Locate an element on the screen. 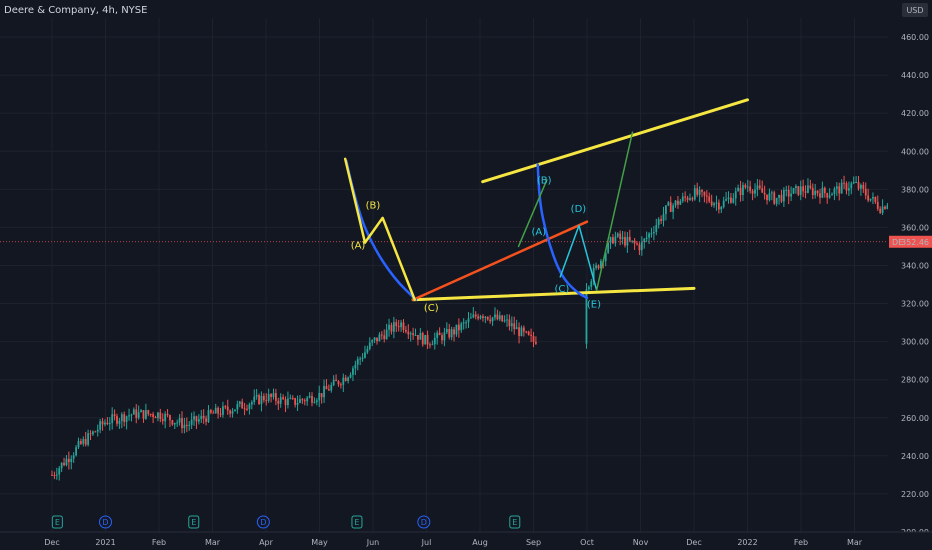 The image size is (932, 550). event-label: D is located at coordinates (105, 522).